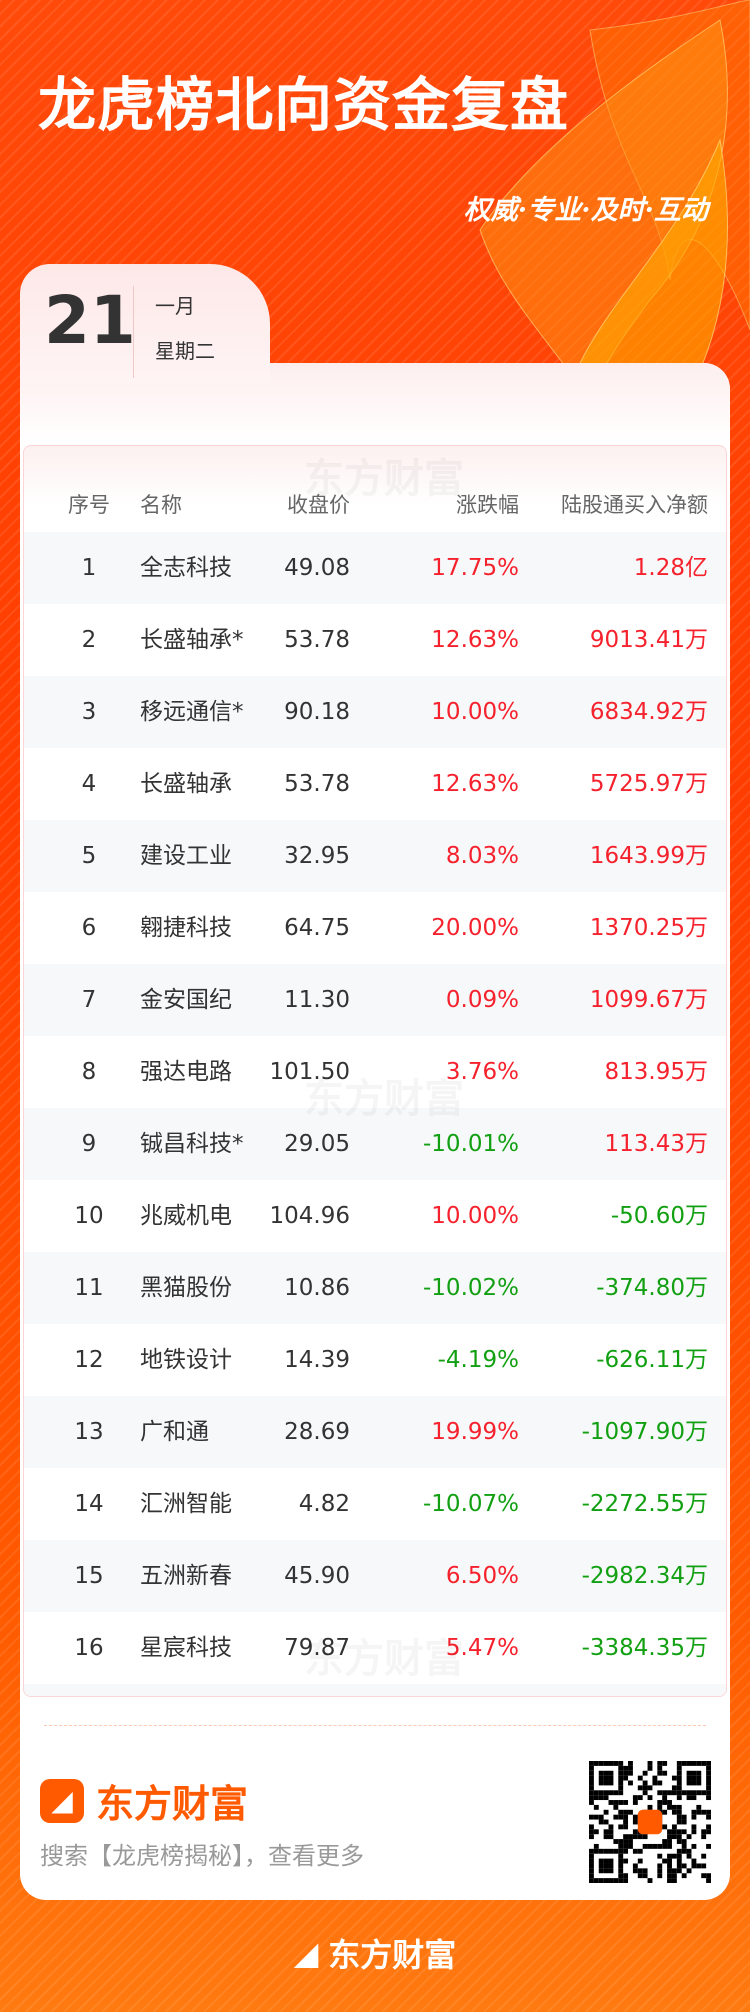 This screenshot has width=750, height=2012. Describe the element at coordinates (317, 1360) in the screenshot. I see `close-price: 14.39` at that location.